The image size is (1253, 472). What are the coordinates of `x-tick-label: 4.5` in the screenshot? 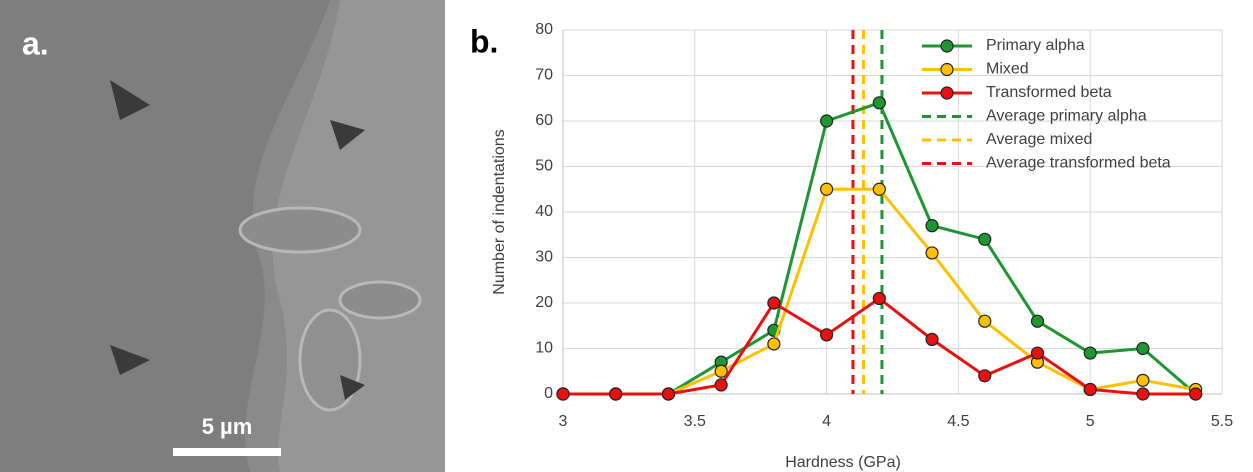 It's located at (958, 421).